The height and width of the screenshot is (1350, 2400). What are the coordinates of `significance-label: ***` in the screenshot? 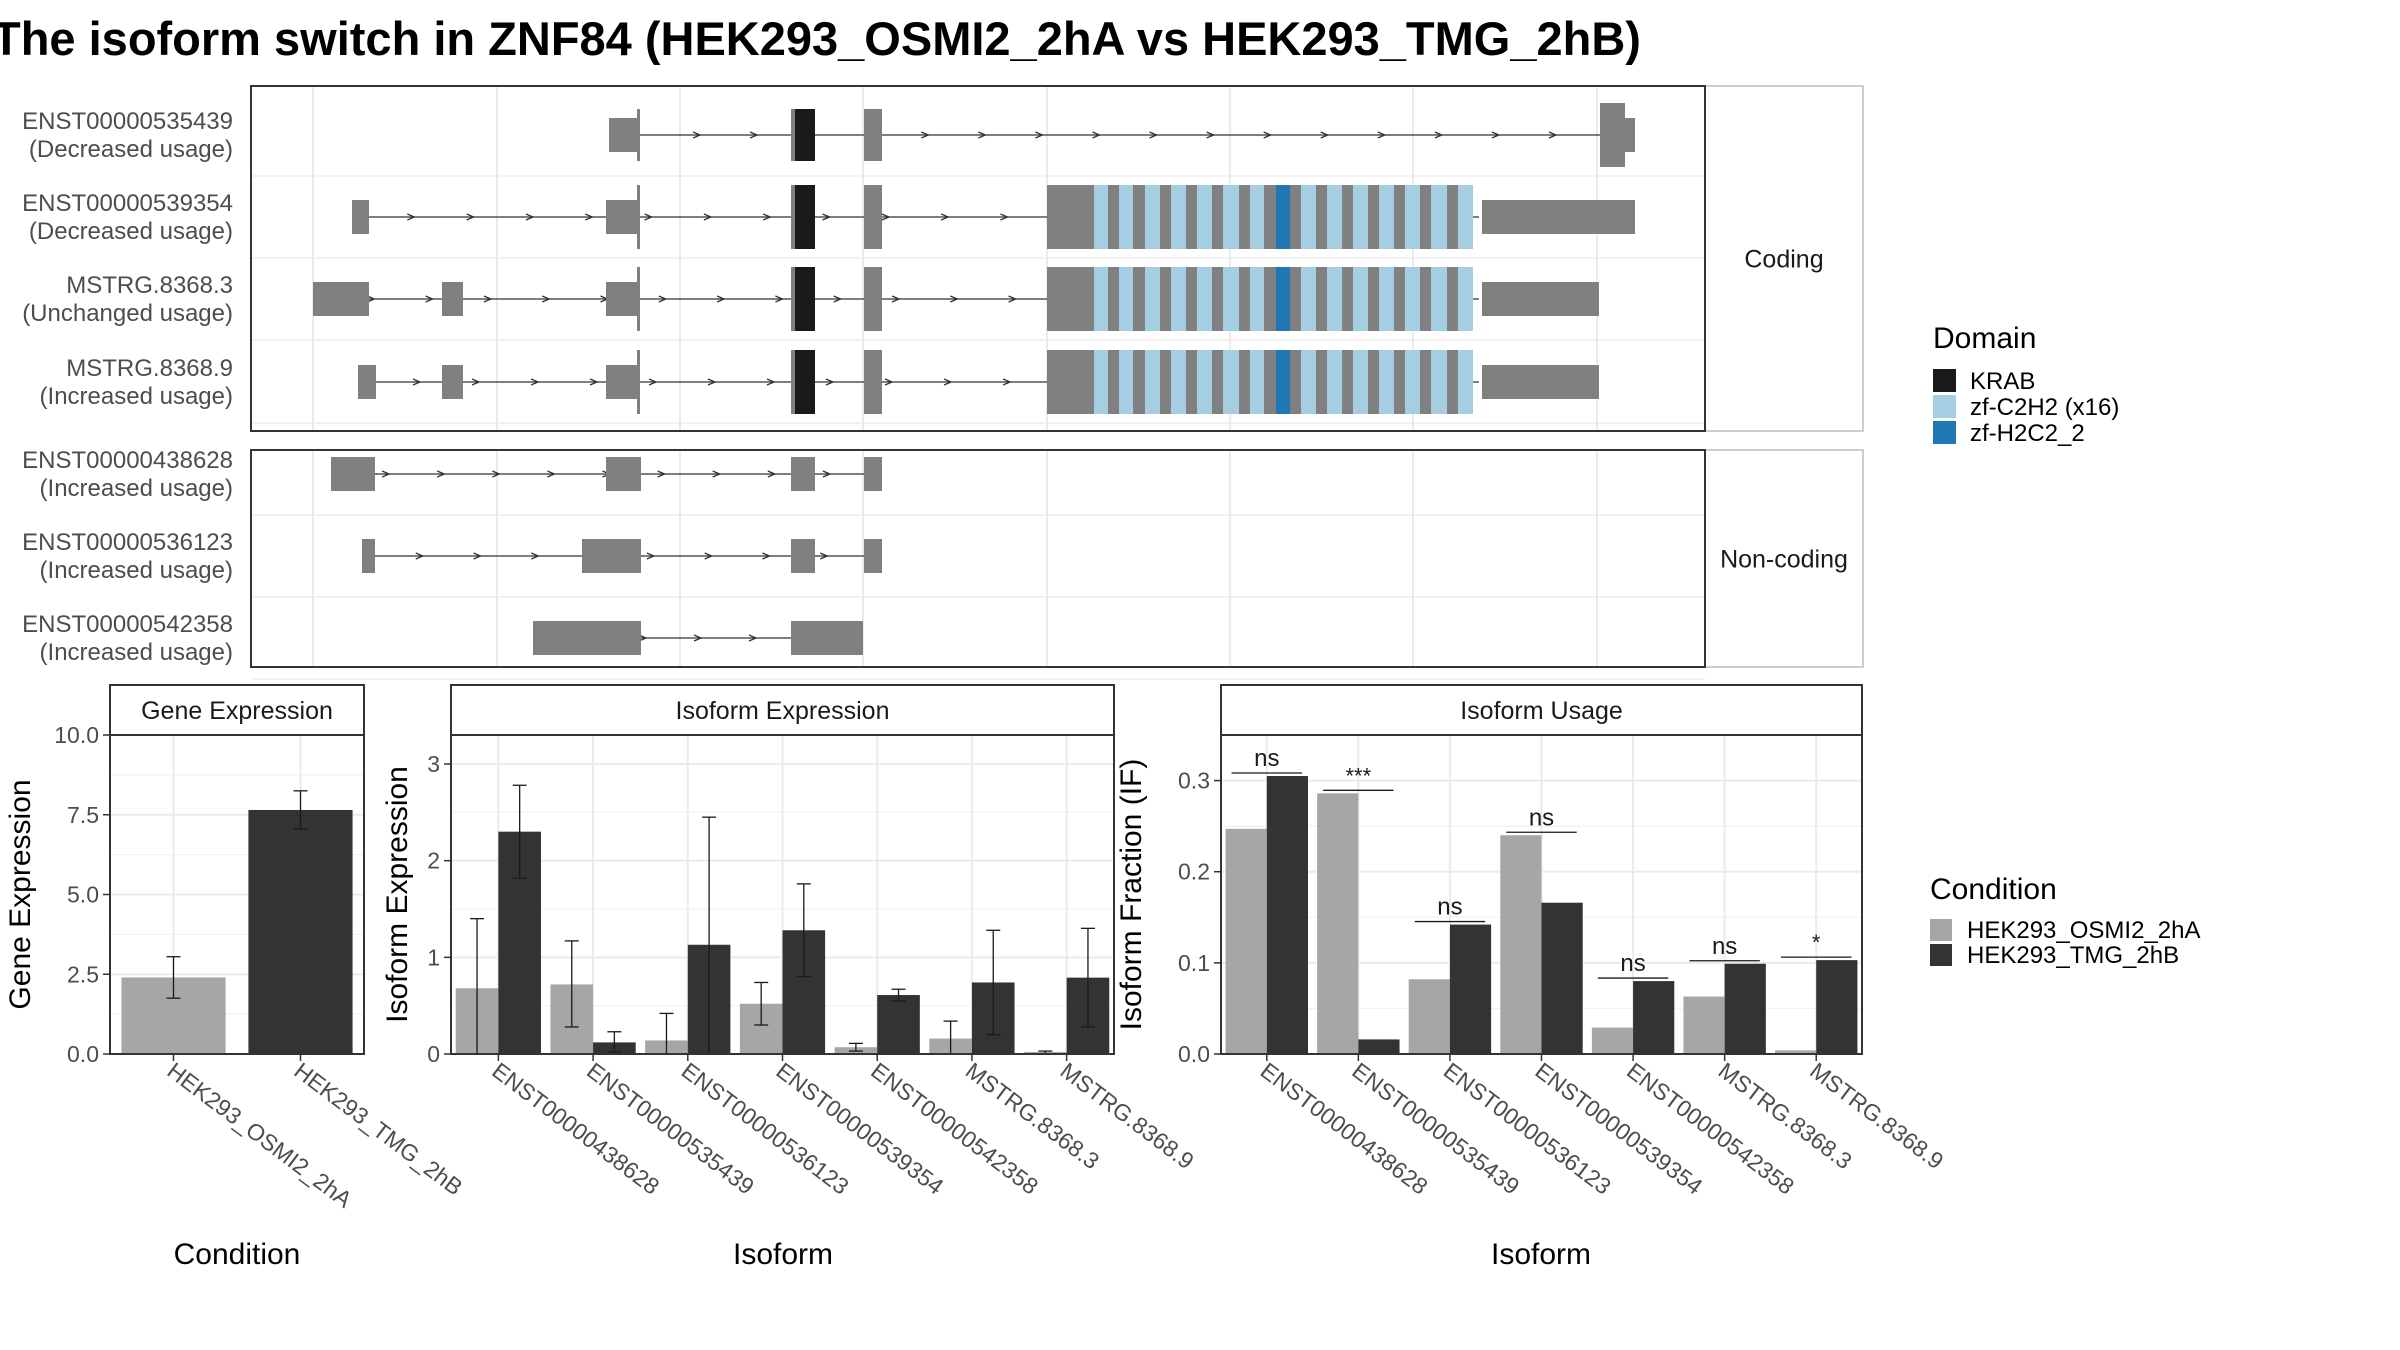 It's located at (1359, 775).